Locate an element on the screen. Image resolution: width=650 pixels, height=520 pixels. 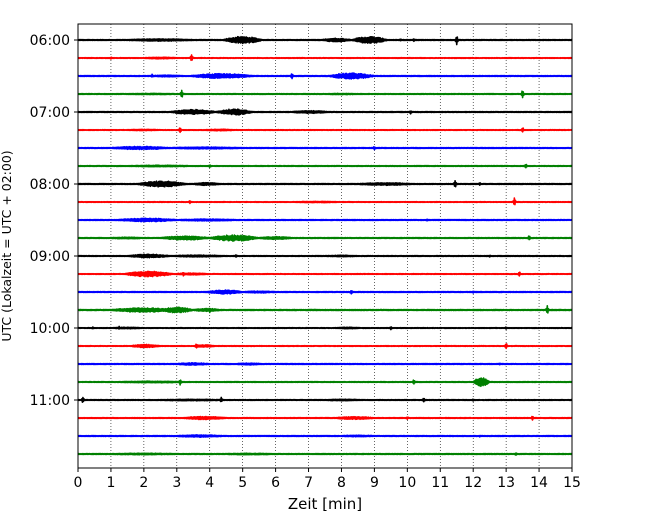
x-tick-label: 1 is located at coordinates (110, 483).